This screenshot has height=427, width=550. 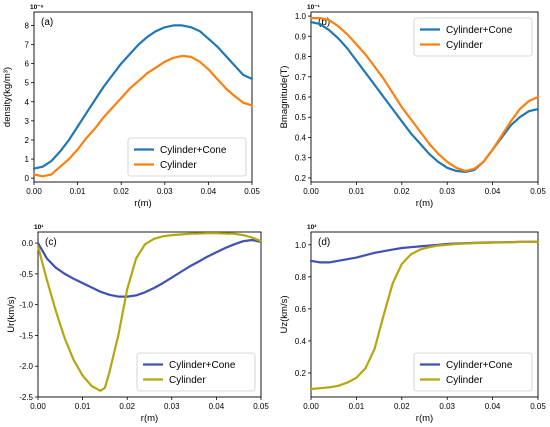 I want to click on y-tick-label: 0.5, so click(x=301, y=117).